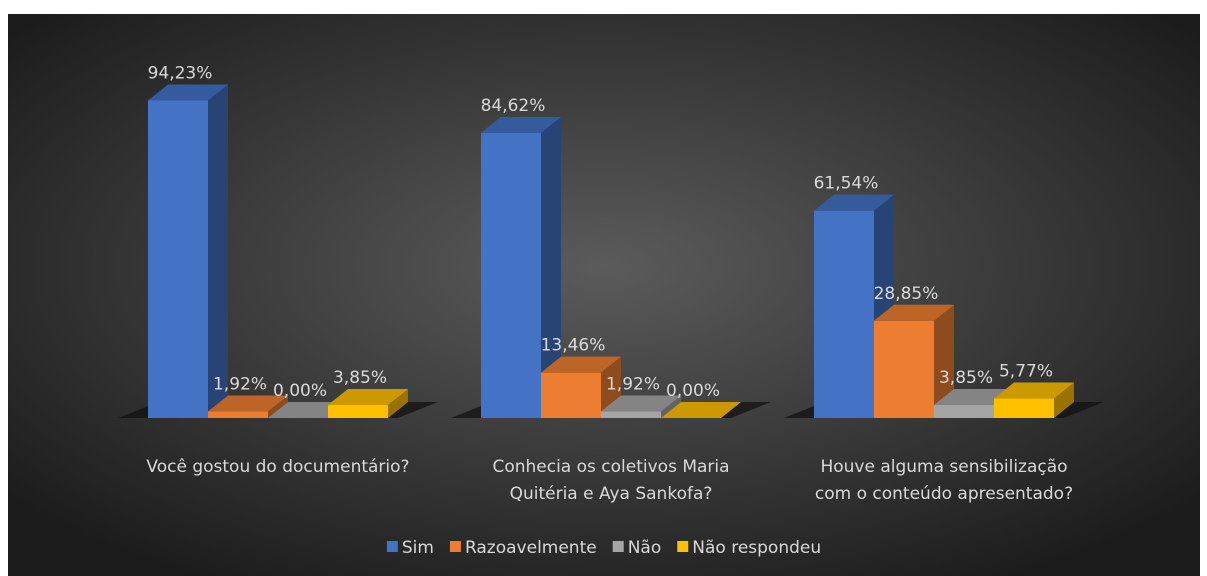 The image size is (1207, 576). What do you see at coordinates (418, 548) in the screenshot?
I see `legend-label: Sim` at bounding box center [418, 548].